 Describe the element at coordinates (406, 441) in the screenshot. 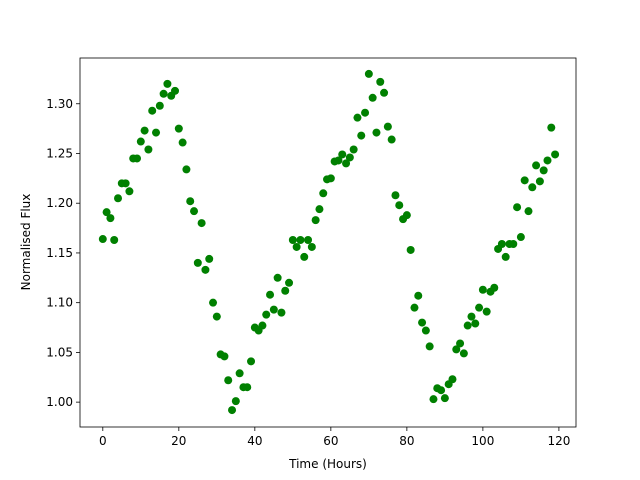

I see `x-tick-label: 80` at that location.